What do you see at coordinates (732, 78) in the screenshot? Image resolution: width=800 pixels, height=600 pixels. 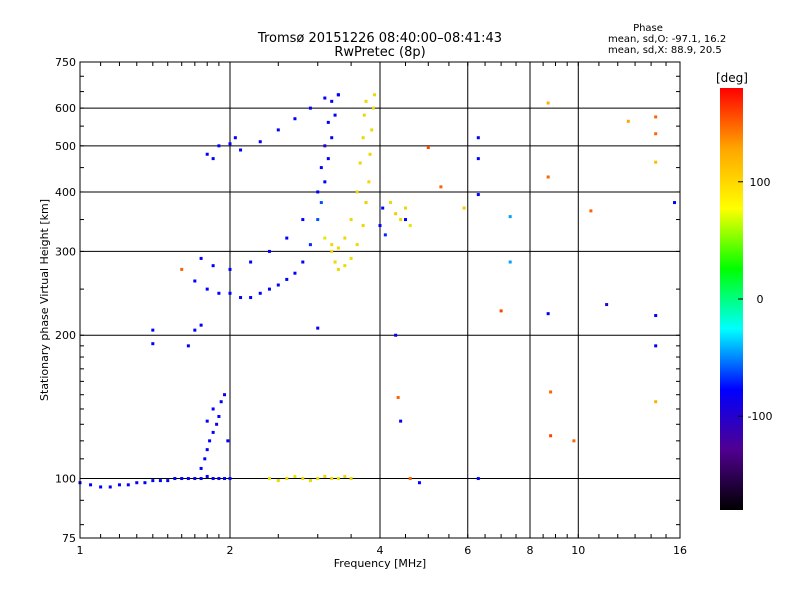 I see `colorbar-label: [deg]` at bounding box center [732, 78].